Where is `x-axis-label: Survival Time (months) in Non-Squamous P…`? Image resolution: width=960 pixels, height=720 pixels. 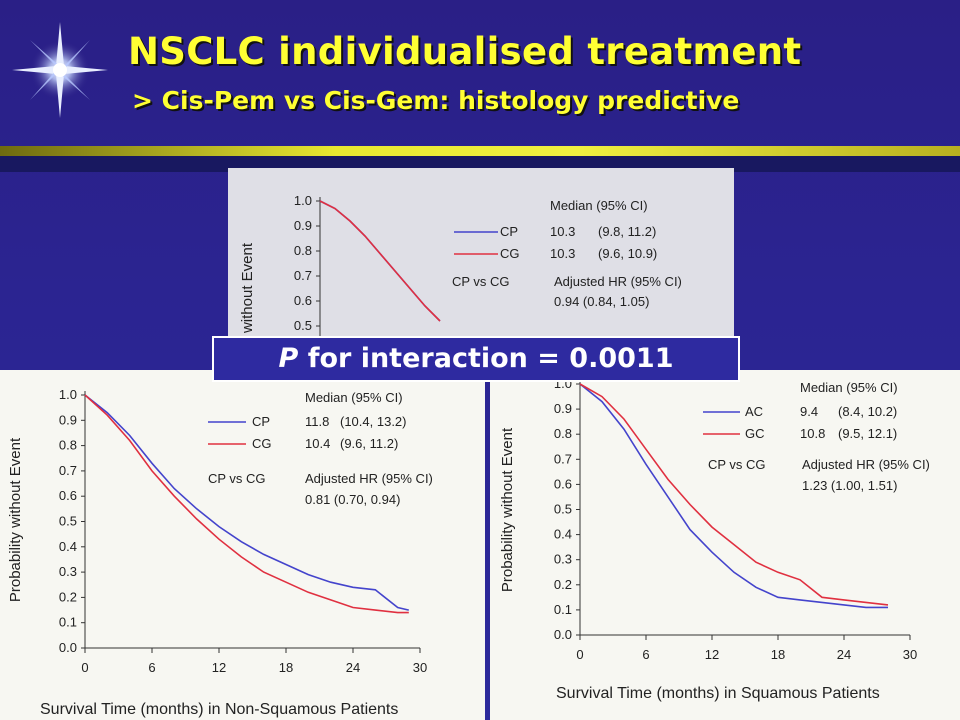
x-axis-label: Survival Time (months) in Non-Squamous P… is located at coordinates (219, 709).